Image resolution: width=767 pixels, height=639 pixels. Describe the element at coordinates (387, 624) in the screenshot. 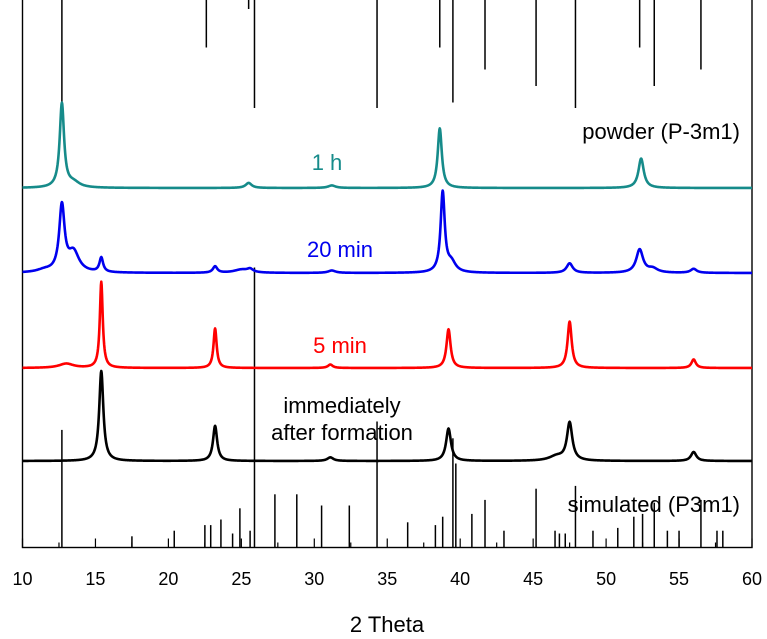

I see `x-axis-label: 2 Theta` at that location.